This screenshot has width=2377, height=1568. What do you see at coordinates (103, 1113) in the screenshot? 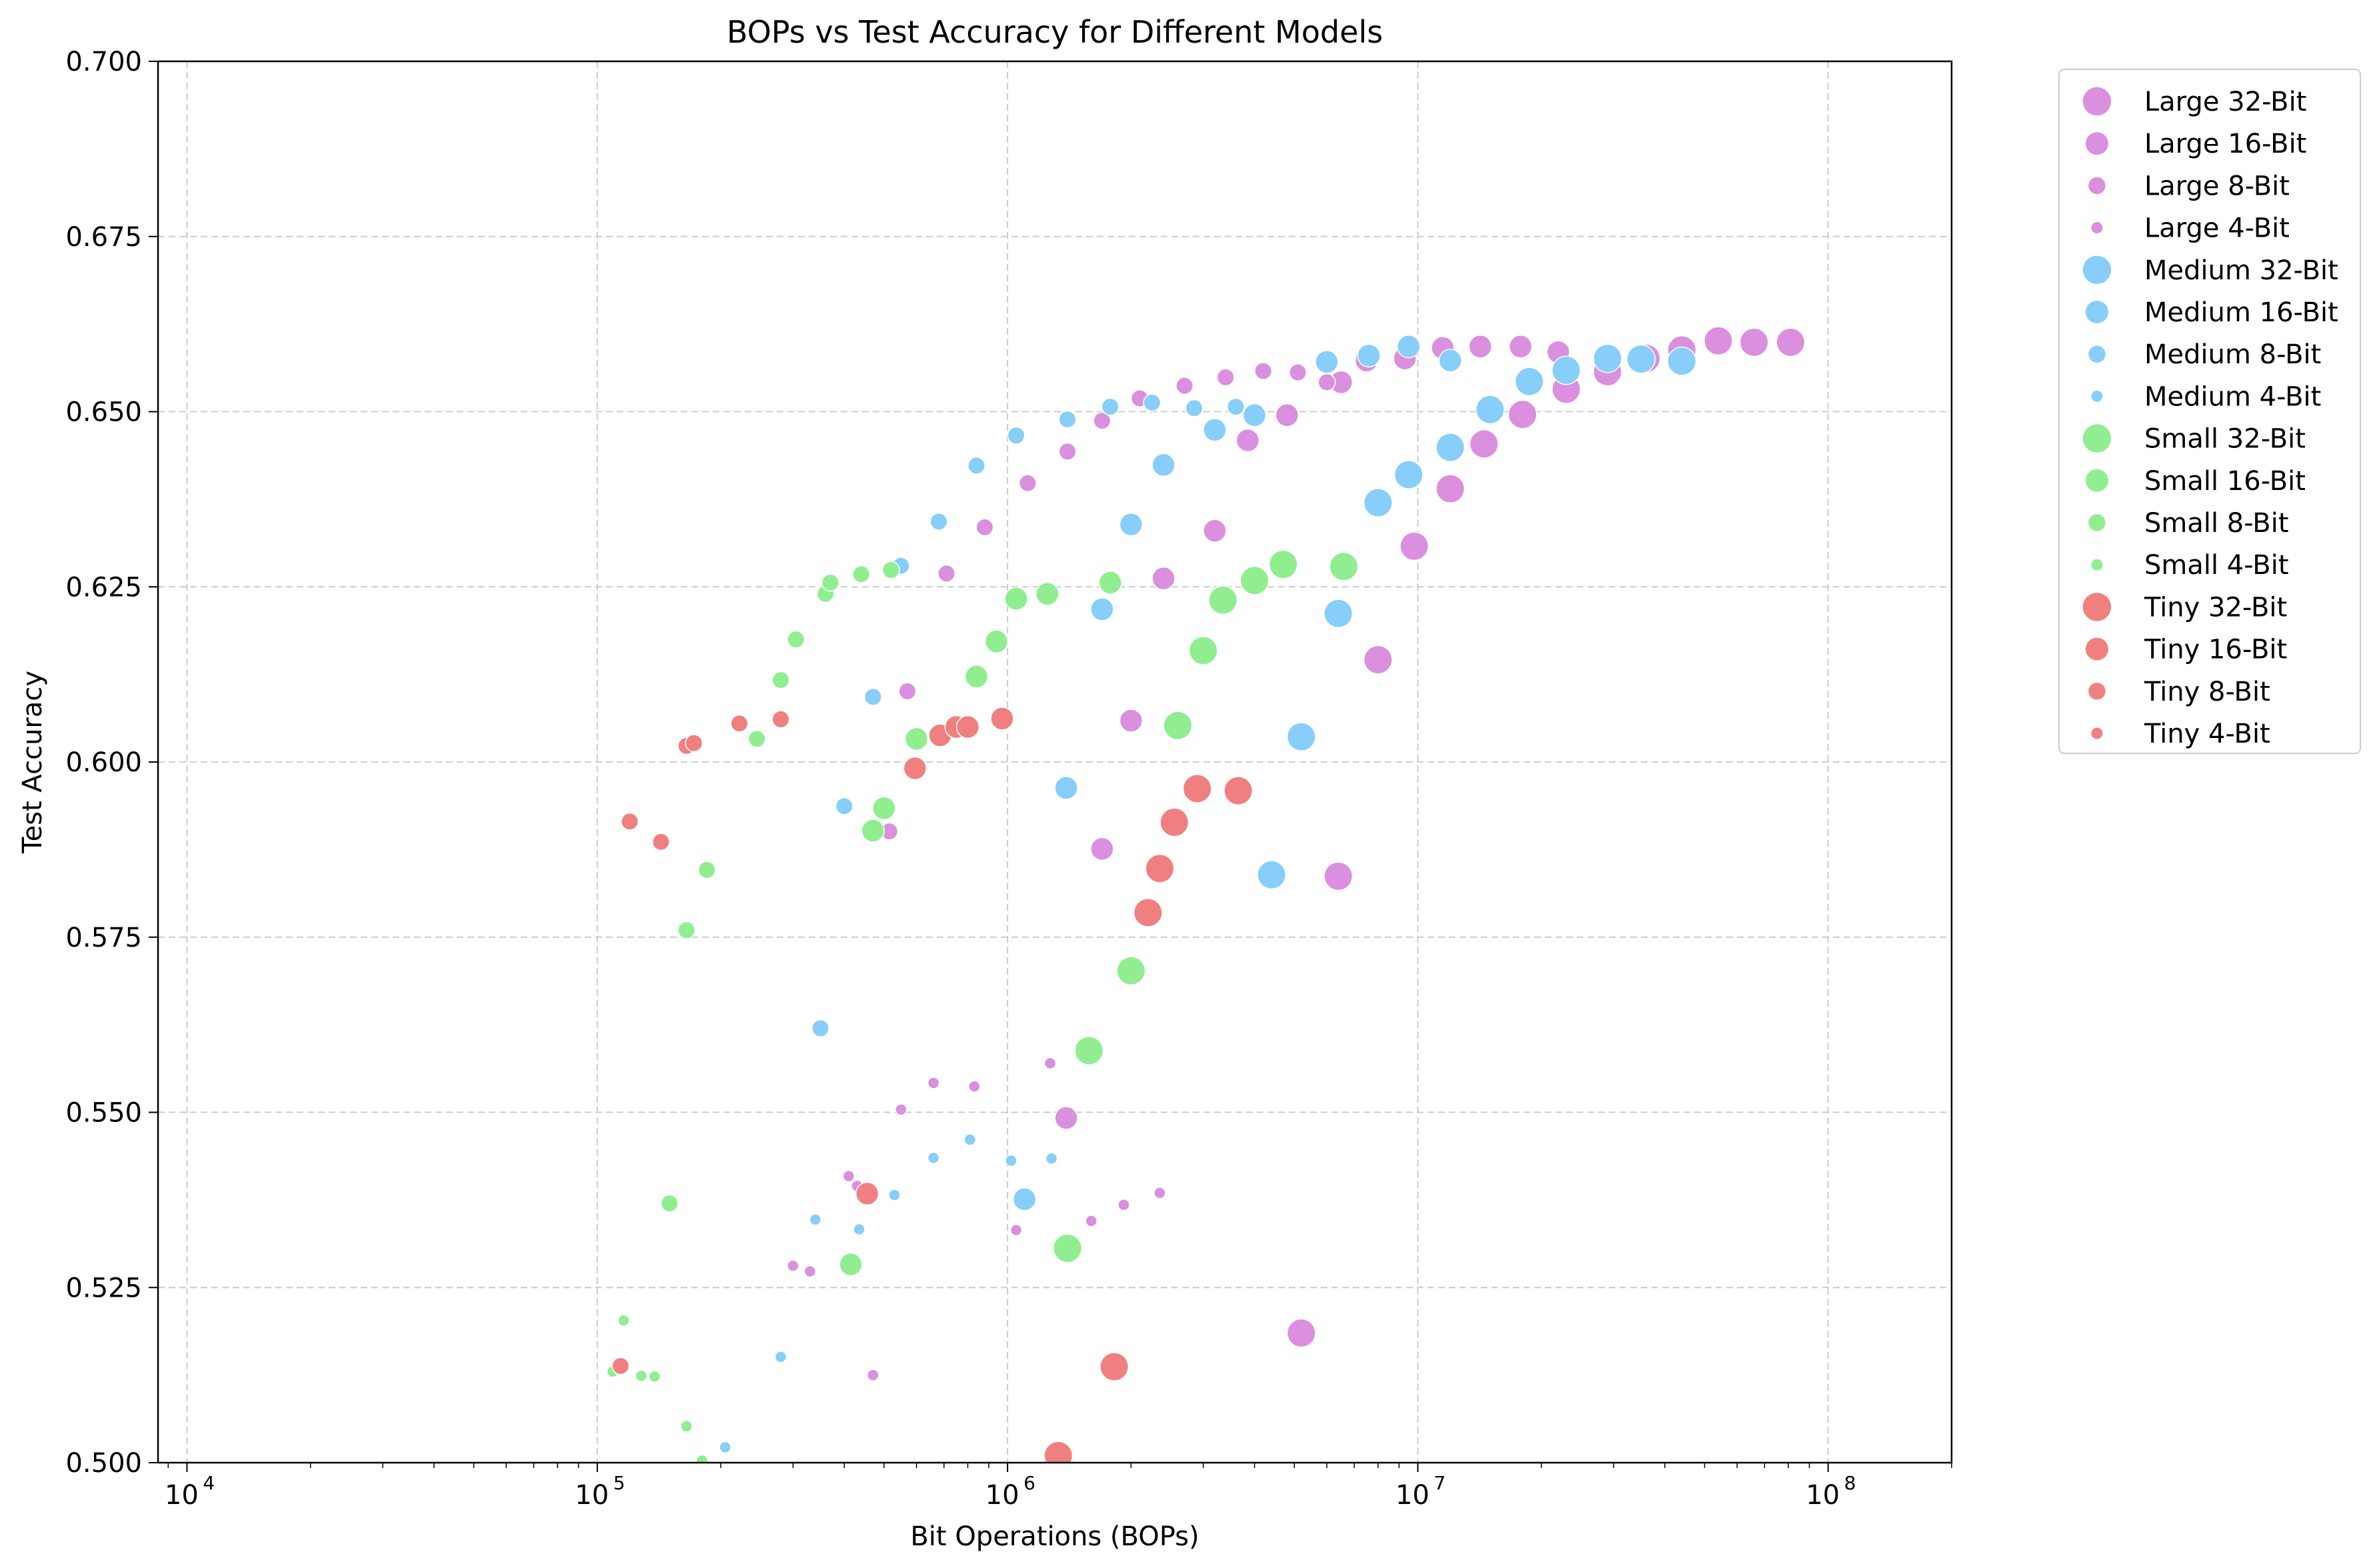
I see `y-tick-label: 0.550` at bounding box center [103, 1113].